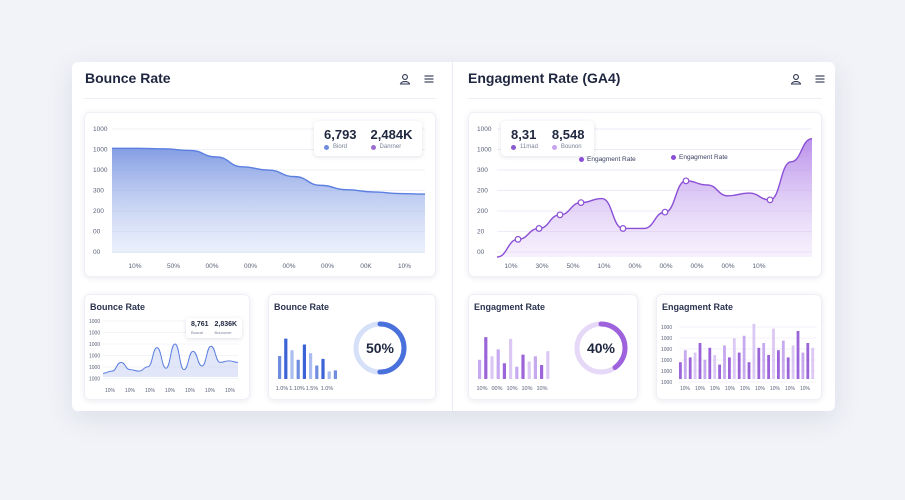  Describe the element at coordinates (673, 157) in the screenshot. I see `annotation-dot` at that location.